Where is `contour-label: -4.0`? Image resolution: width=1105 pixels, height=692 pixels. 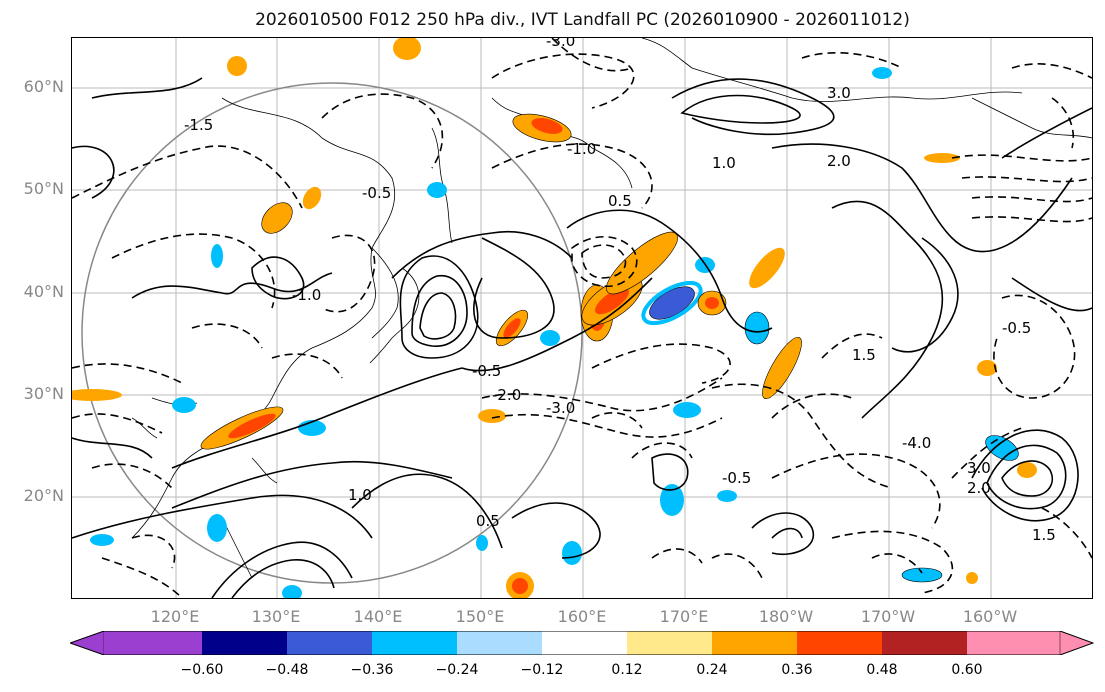 contour-label: -4.0 is located at coordinates (916, 443).